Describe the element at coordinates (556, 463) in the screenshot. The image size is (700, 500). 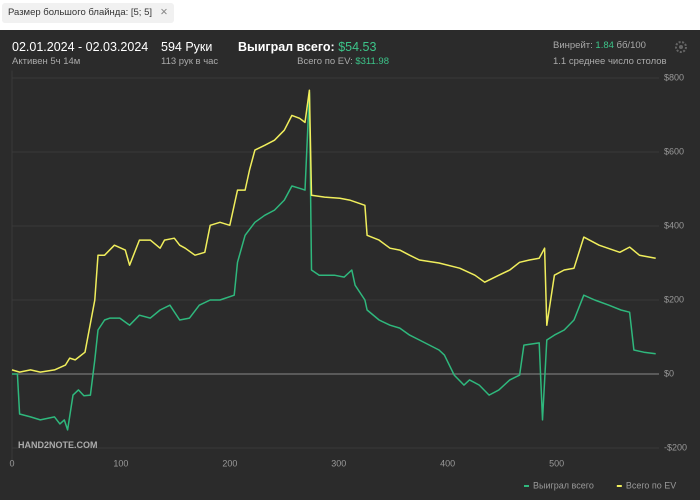
I see `x-tick-label: 500` at that location.